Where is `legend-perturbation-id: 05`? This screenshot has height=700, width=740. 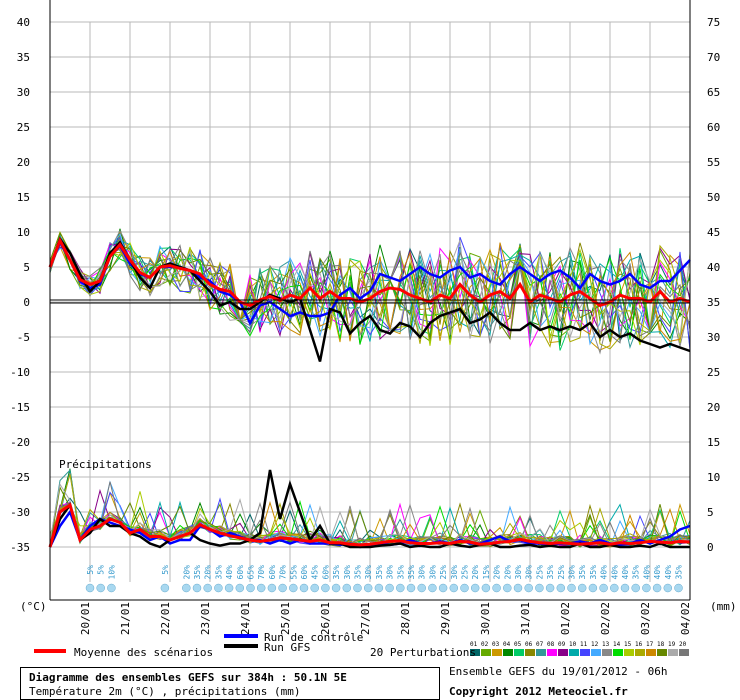
legend-perturbation-id: 05 is located at coordinates (518, 644).